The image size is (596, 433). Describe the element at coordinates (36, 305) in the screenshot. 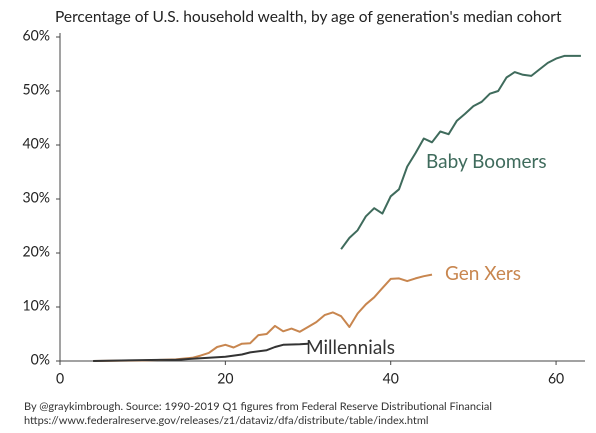

I see `y-tick-label: 10%` at that location.